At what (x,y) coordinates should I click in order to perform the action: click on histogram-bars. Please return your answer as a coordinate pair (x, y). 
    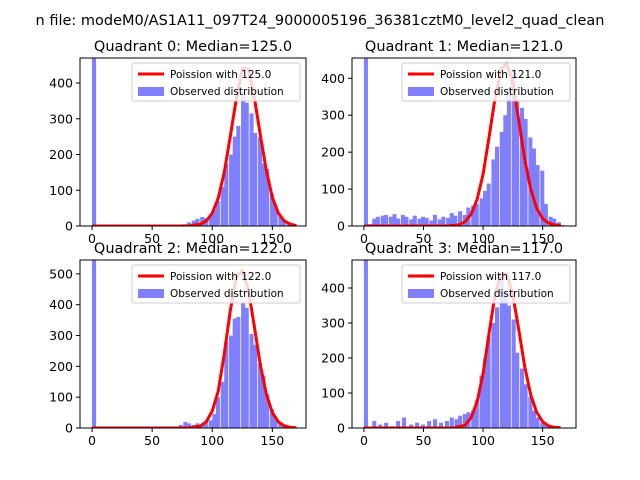
    Looking at the image, I should click on (460, 344).